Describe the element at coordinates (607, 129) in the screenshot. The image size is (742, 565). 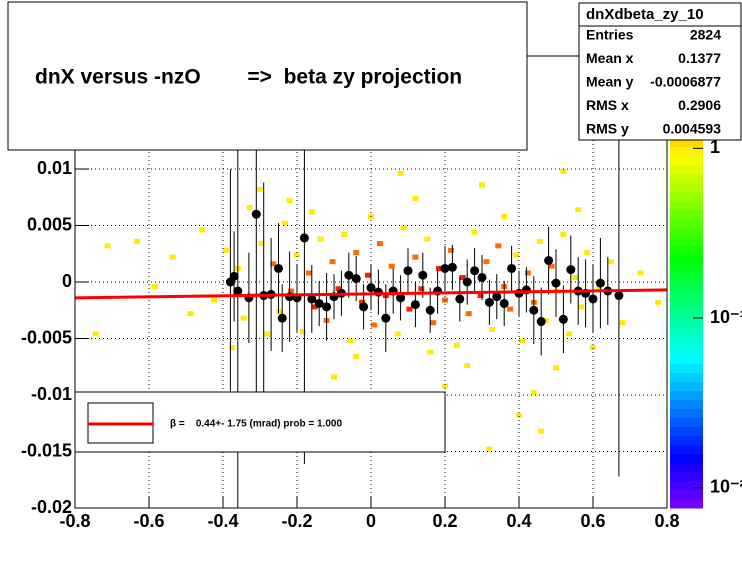
I see `stats-label: RMS y` at that location.